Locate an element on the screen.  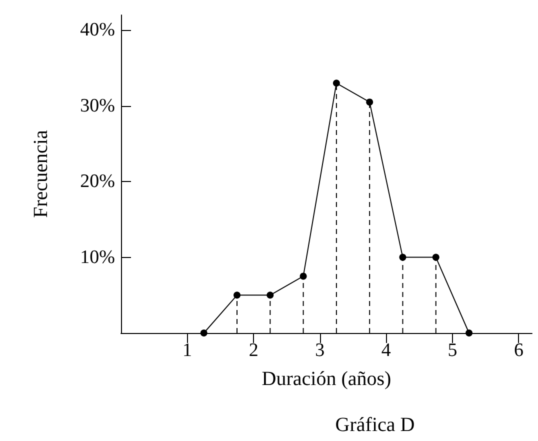
x-tick-label: 6 is located at coordinates (519, 350).